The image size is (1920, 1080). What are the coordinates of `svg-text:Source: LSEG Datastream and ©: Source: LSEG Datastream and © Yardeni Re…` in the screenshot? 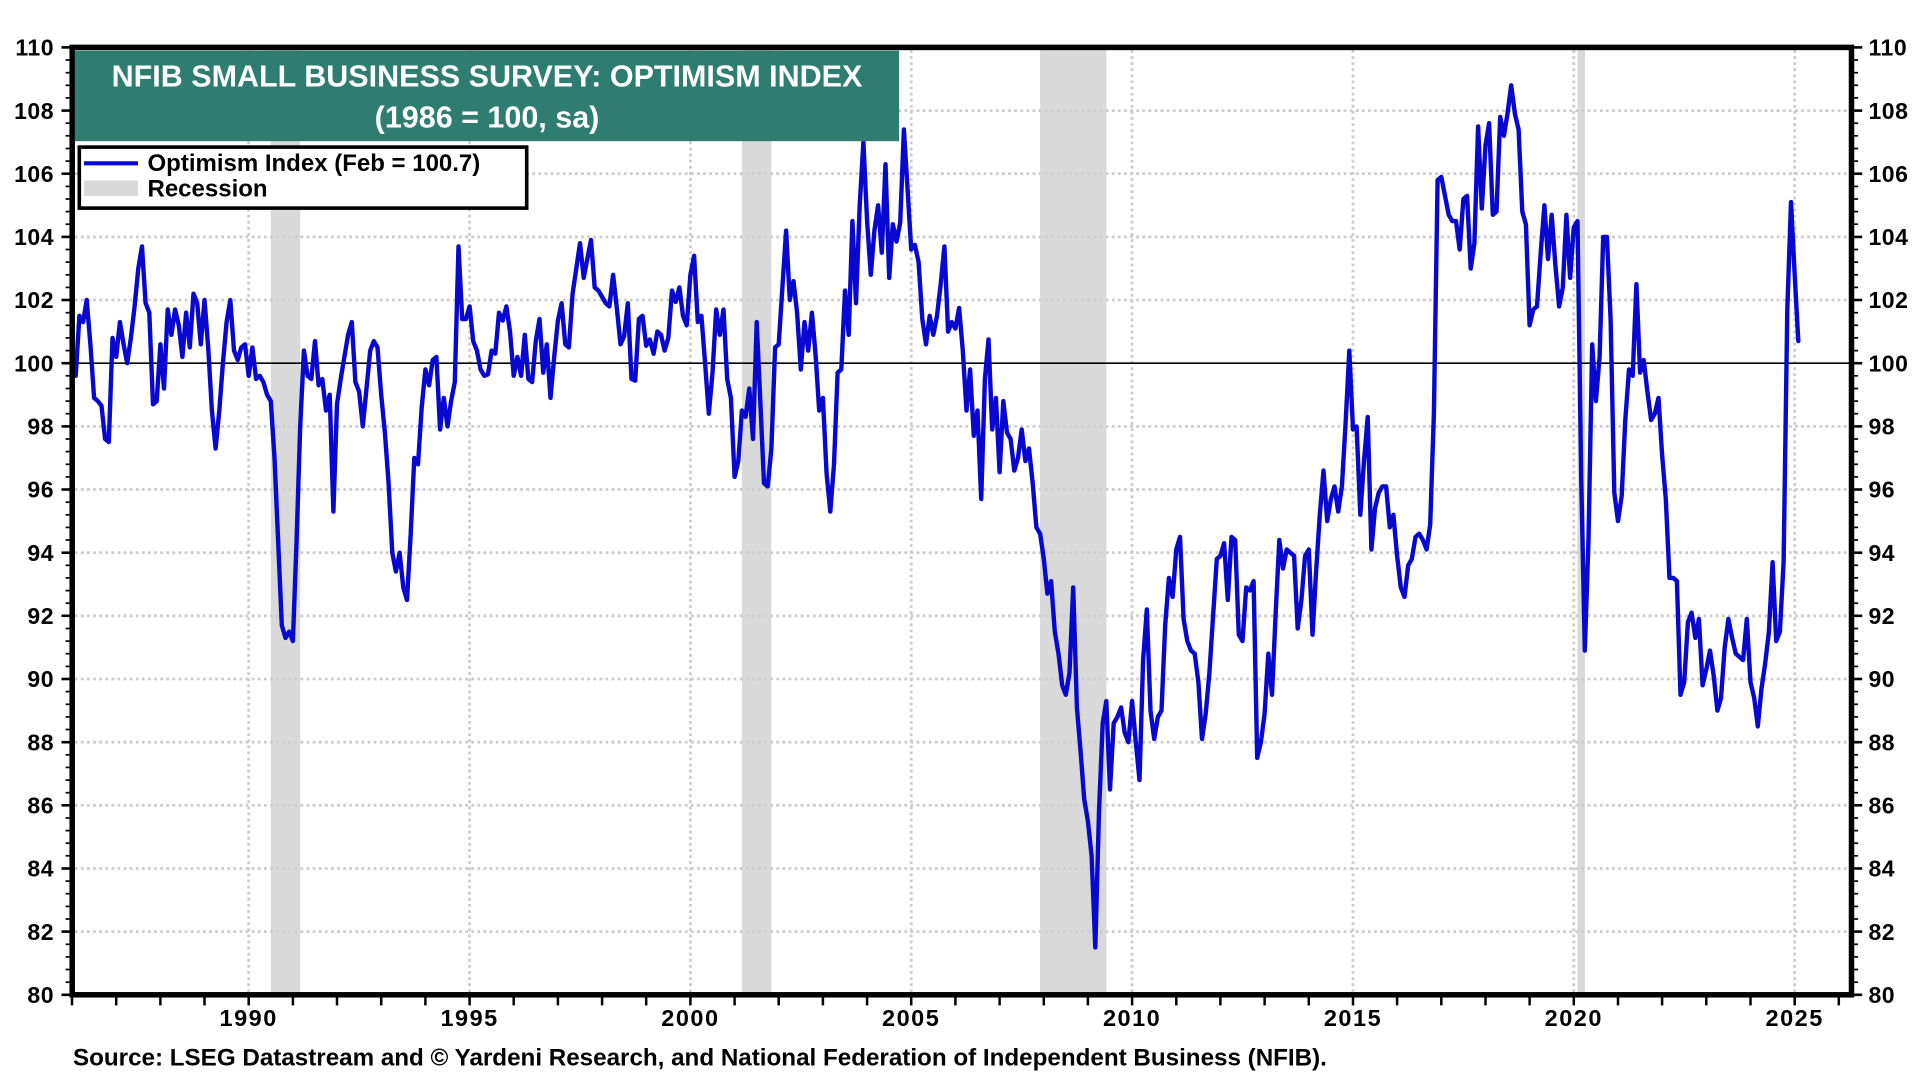 It's located at (700, 1058).